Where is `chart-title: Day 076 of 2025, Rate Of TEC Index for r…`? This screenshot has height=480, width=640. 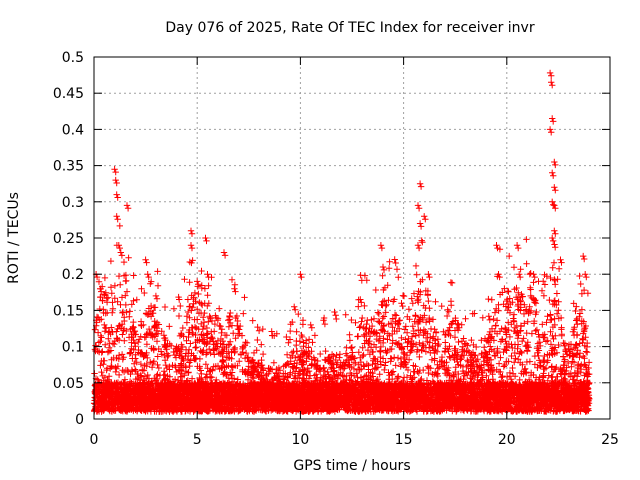
chart-title: Day 076 of 2025, Rate Of TEC Index for r… is located at coordinates (349, 28).